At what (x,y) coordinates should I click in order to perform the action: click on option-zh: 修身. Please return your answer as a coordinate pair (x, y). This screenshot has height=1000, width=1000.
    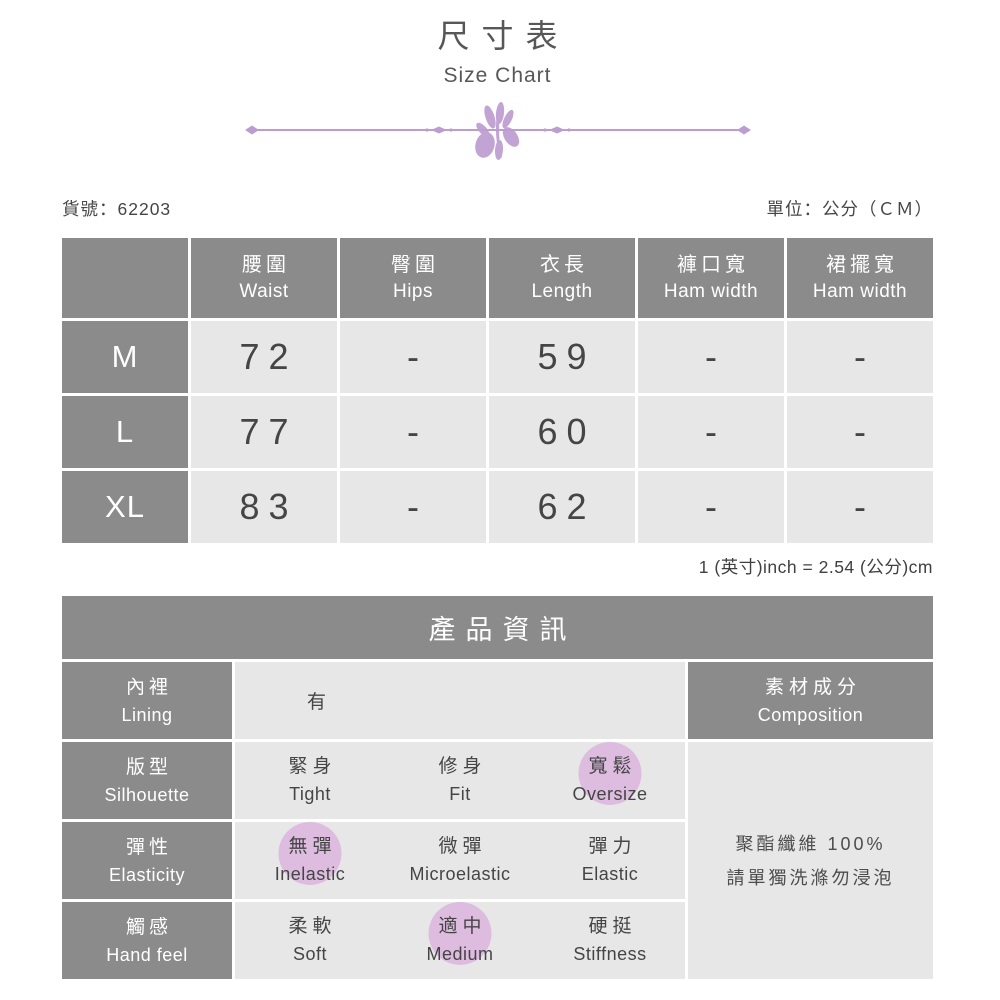
    Looking at the image, I should click on (462, 766).